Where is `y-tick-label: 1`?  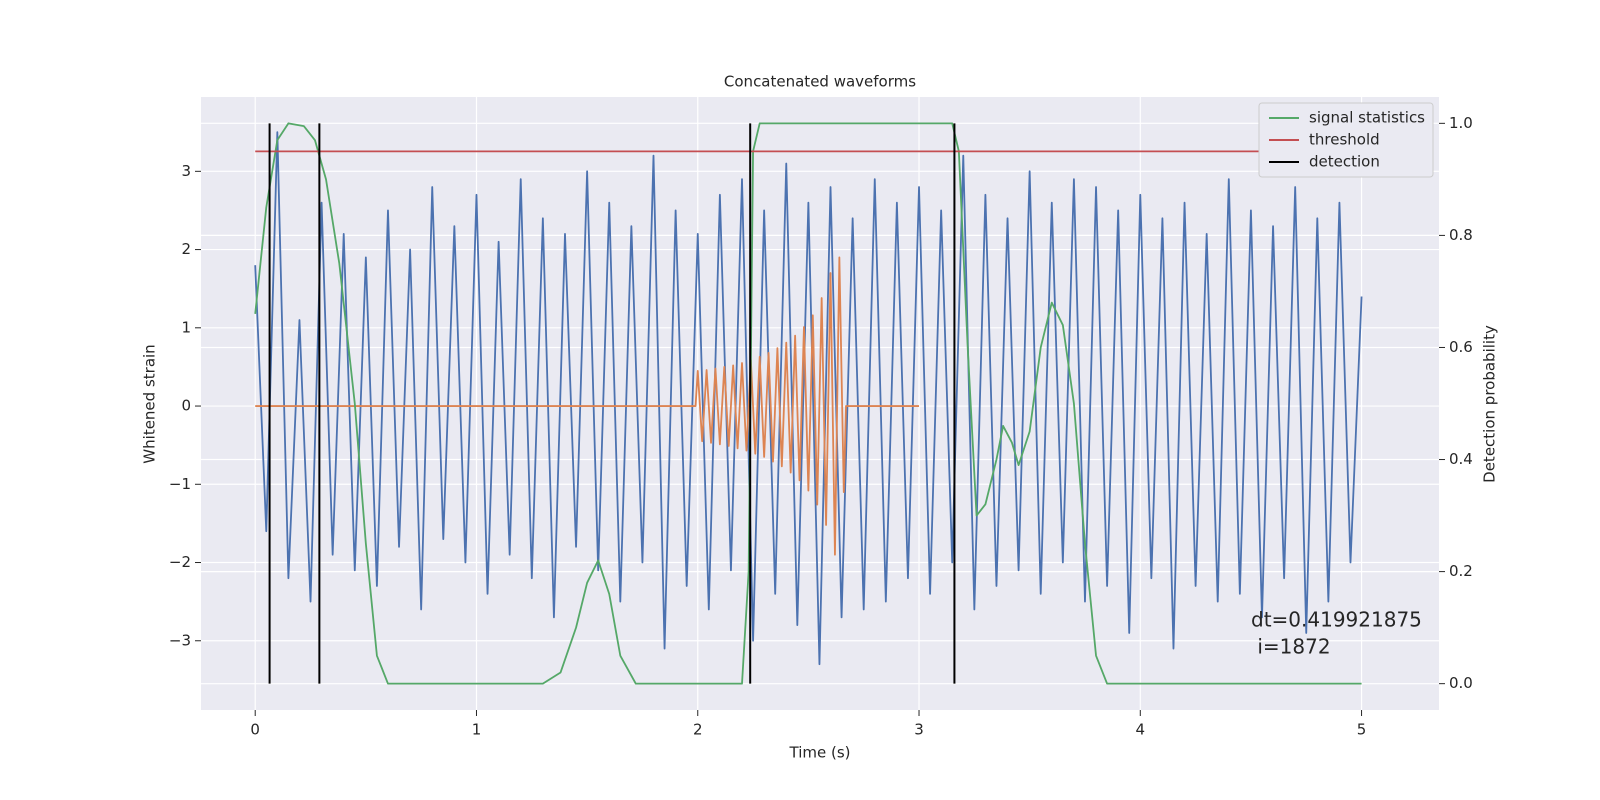
y-tick-label: 1 is located at coordinates (186, 327).